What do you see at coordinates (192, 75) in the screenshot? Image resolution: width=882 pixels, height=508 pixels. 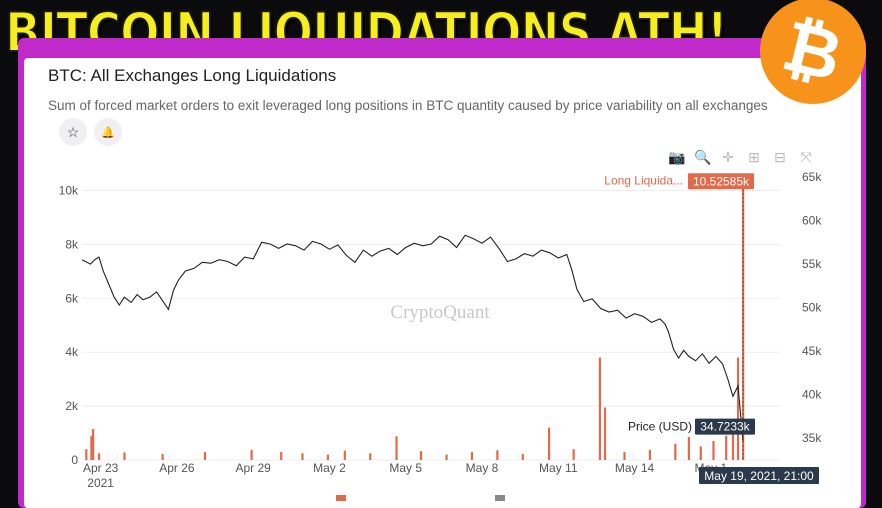 I see `chart-title: BTC: All Exchanges Long Liquidations` at bounding box center [192, 75].